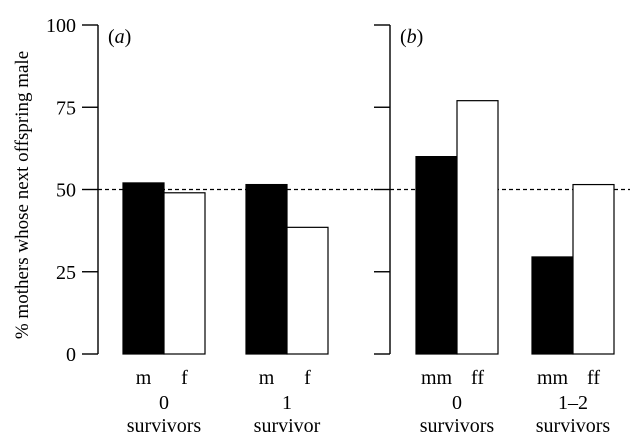  I want to click on group-label: survivor, so click(287, 426).